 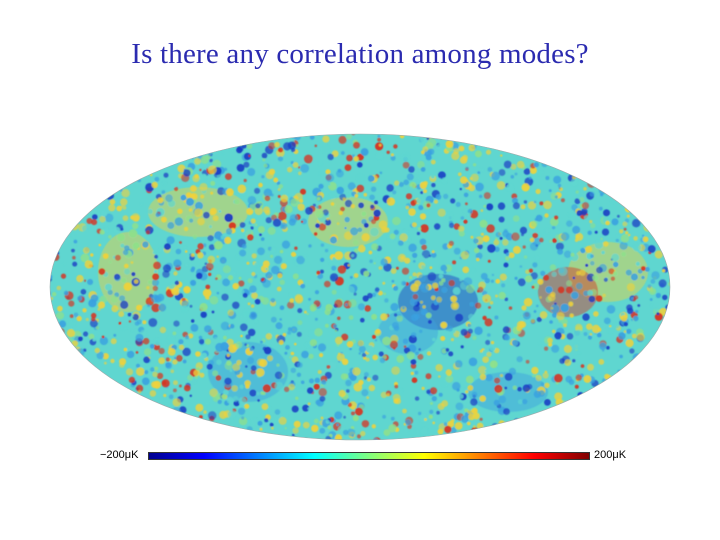 I want to click on colorbar-min-label: −200μK, so click(x=119, y=455).